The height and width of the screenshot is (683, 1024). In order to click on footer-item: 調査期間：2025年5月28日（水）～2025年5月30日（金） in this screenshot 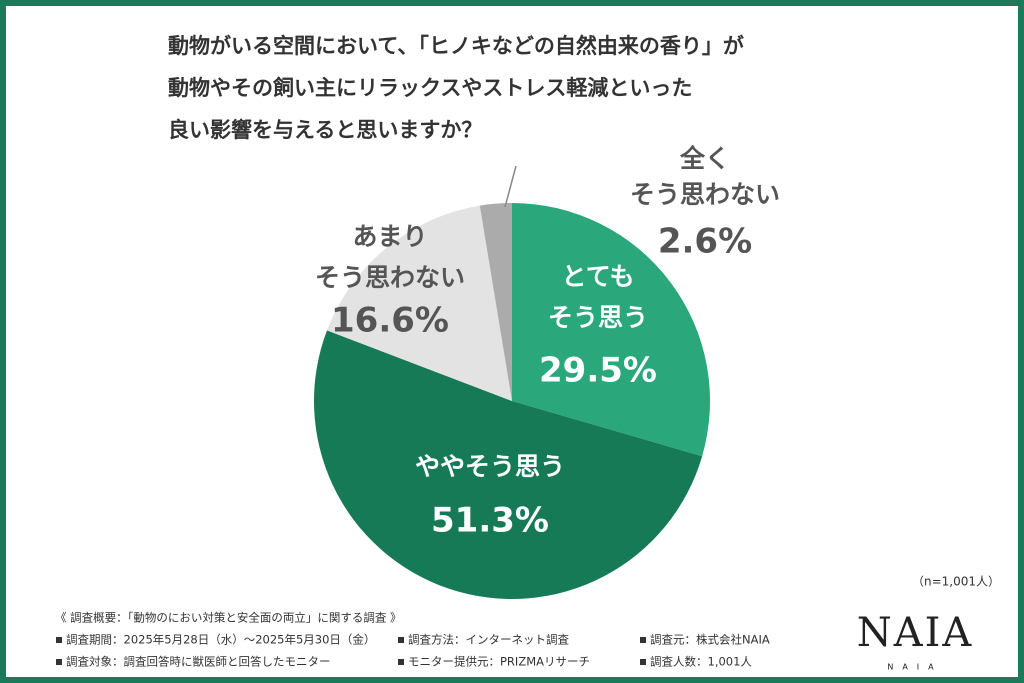, I will do `click(220, 640)`.